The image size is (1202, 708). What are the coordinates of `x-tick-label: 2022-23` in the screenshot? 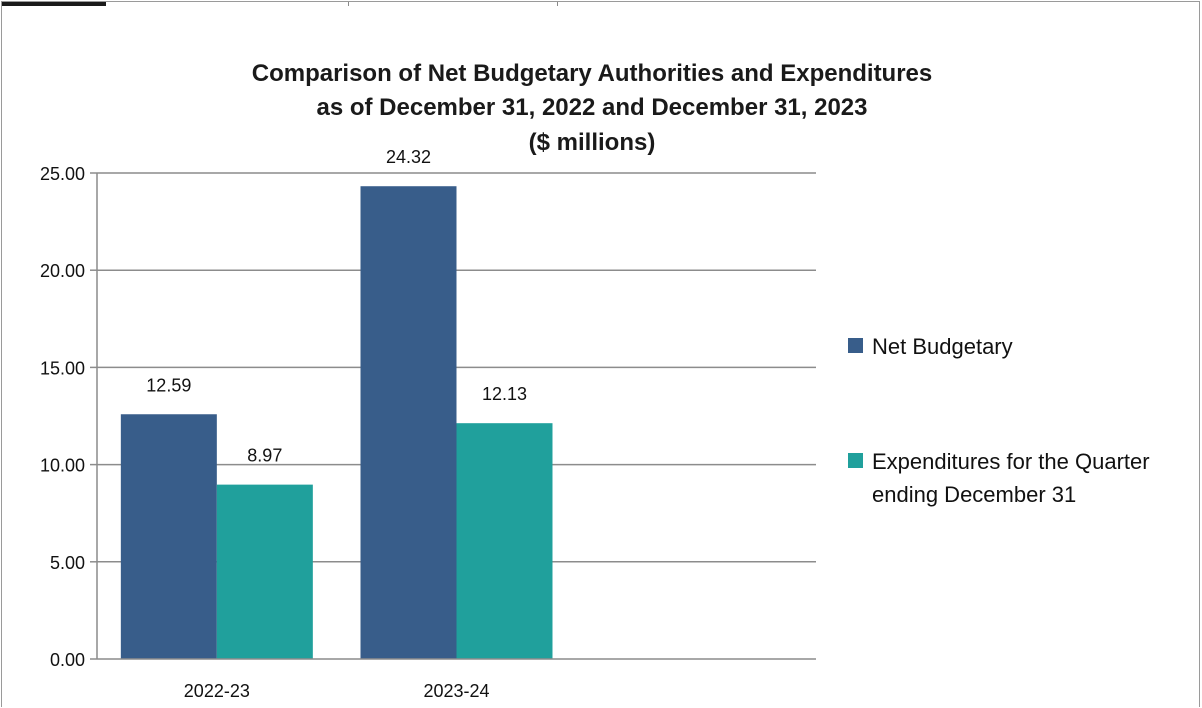 It's located at (217, 691).